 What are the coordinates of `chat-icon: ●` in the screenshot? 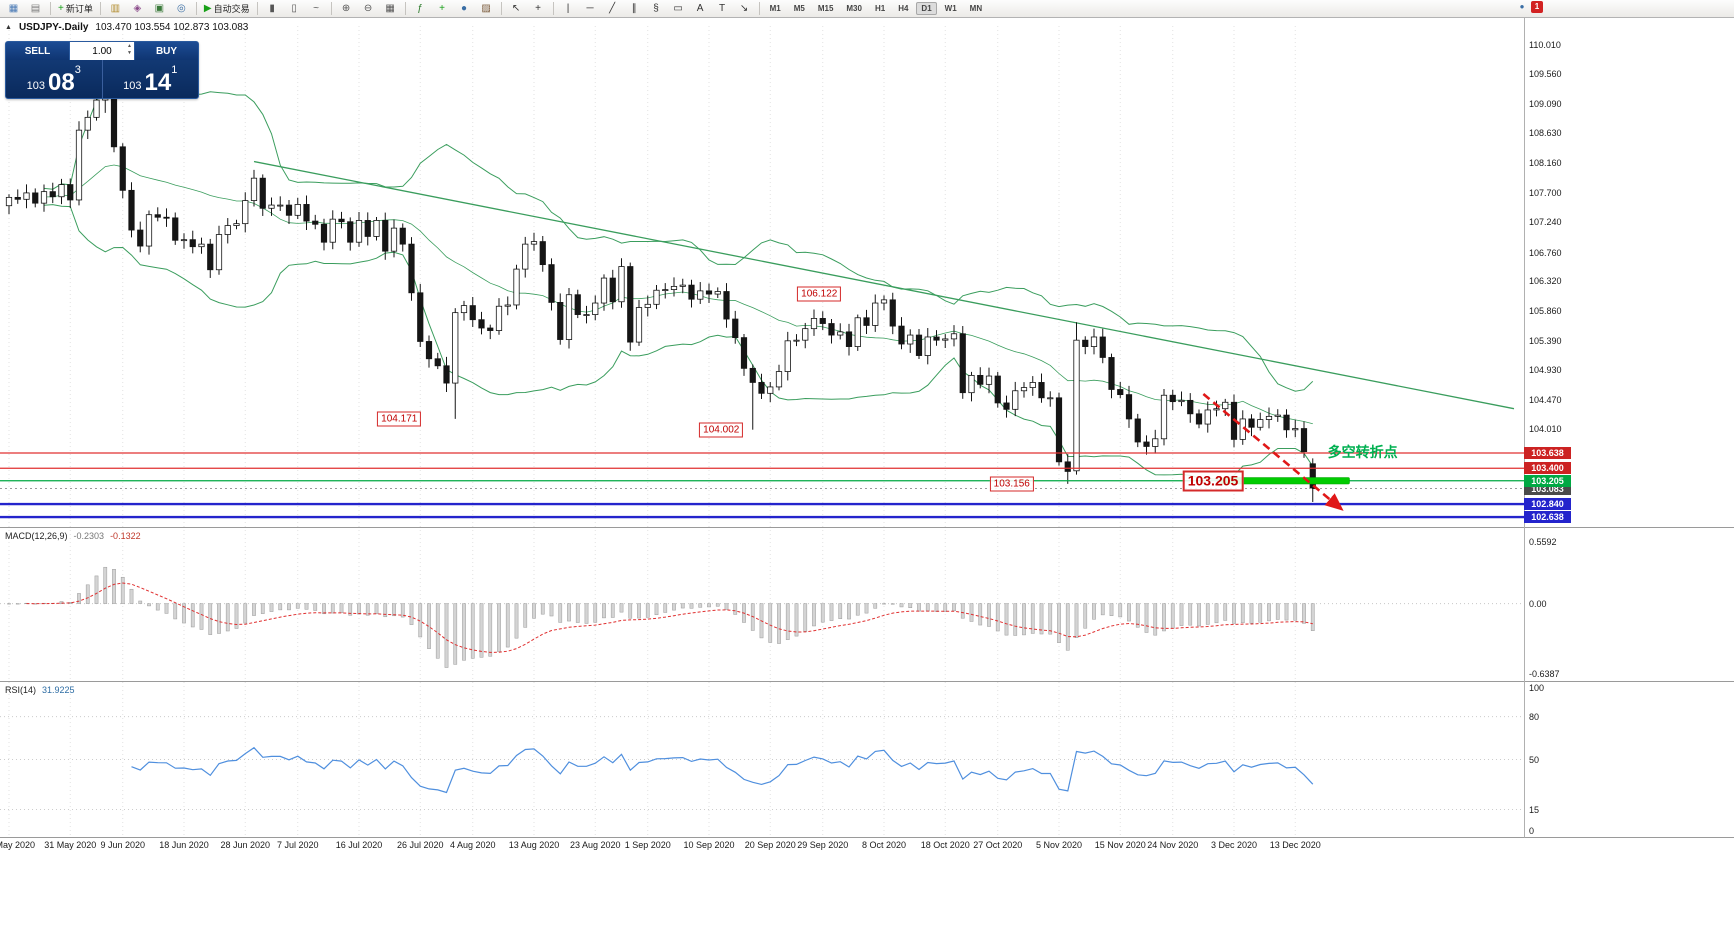 It's located at (1522, 6).